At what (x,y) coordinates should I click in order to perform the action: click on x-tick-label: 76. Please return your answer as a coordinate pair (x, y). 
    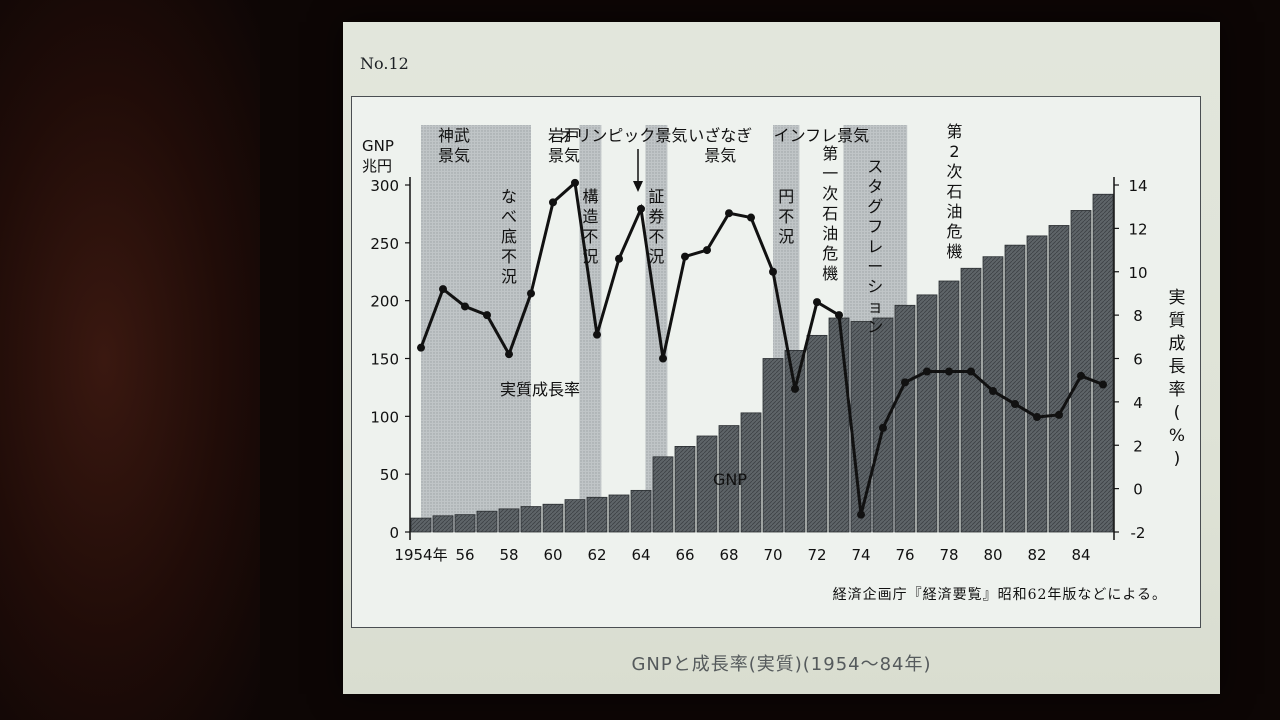
    Looking at the image, I should click on (904, 555).